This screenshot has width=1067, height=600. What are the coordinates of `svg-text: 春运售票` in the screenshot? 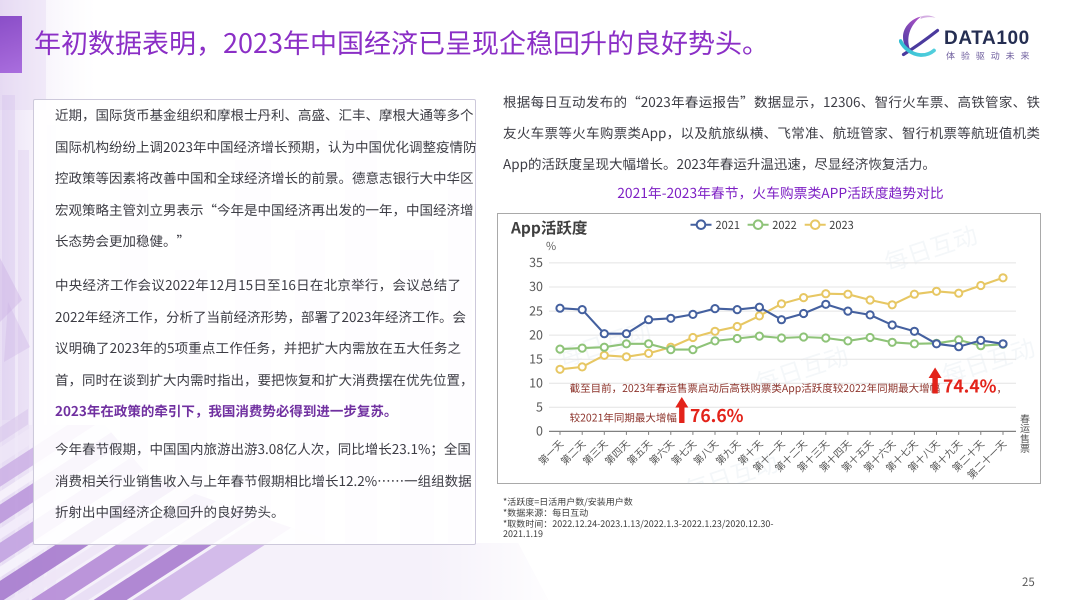 It's located at (1025, 433).